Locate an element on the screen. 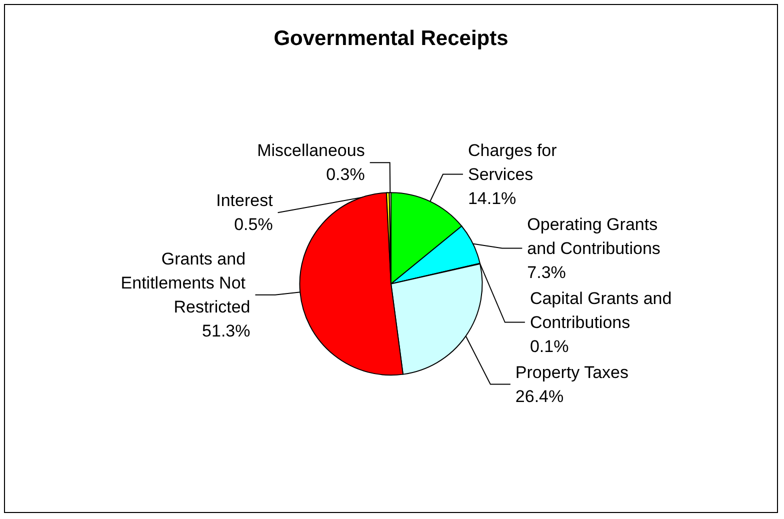  slice-label: Property Taxes is located at coordinates (572, 372).